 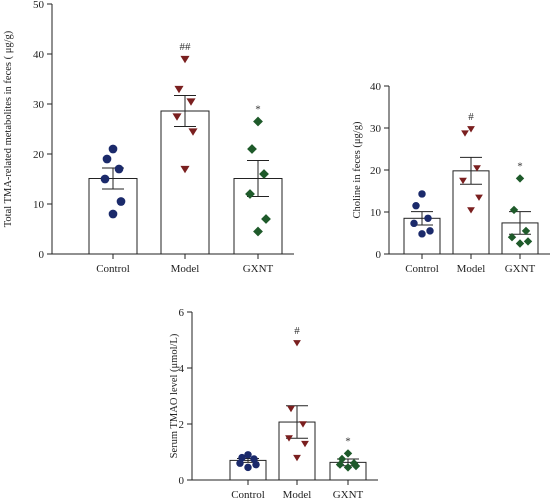 I want to click on y-axis-label: Choline in feces (μg/g), so click(x=357, y=169).